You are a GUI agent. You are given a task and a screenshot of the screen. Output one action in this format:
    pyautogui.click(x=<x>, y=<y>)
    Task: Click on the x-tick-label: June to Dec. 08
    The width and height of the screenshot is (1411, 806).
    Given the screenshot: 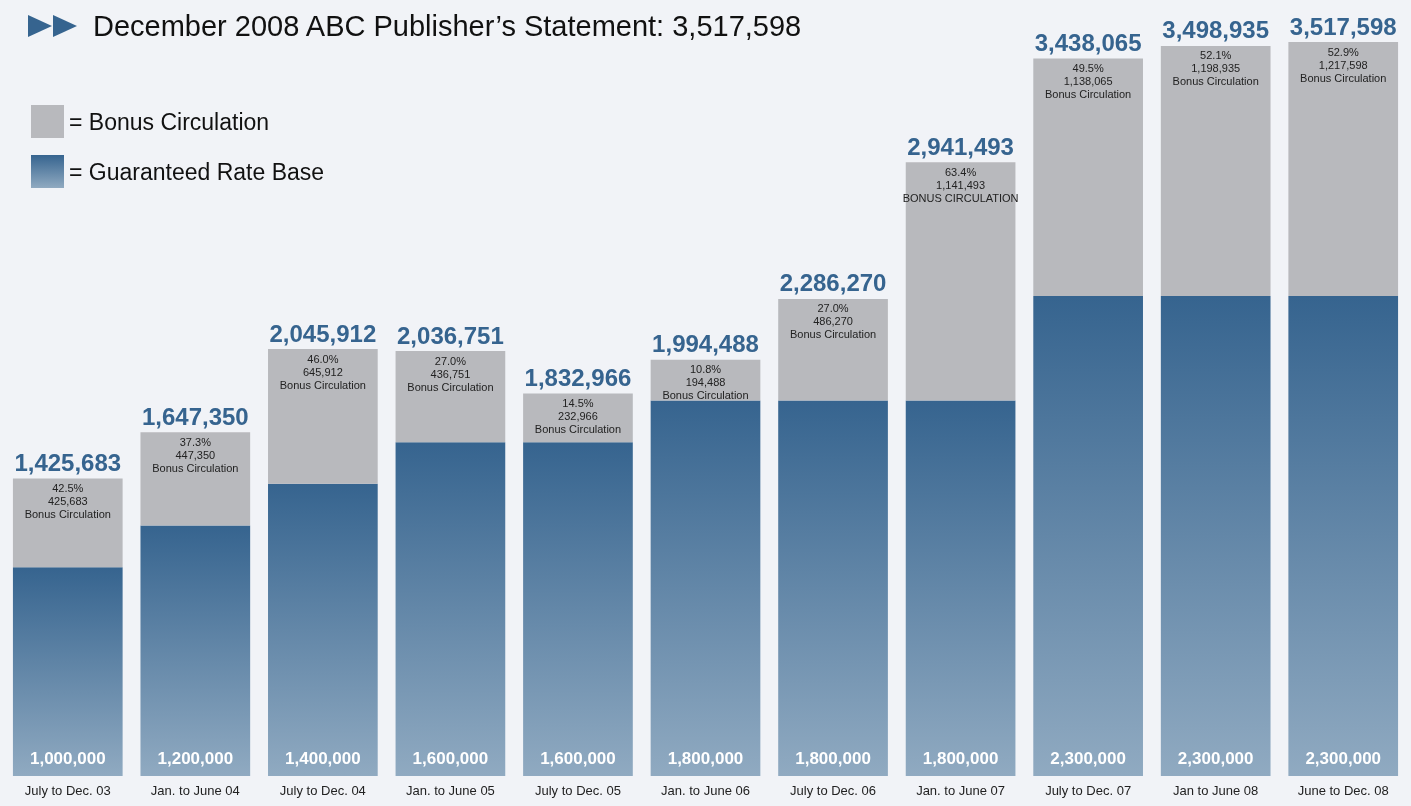 What is the action you would take?
    pyautogui.click(x=1343, y=790)
    